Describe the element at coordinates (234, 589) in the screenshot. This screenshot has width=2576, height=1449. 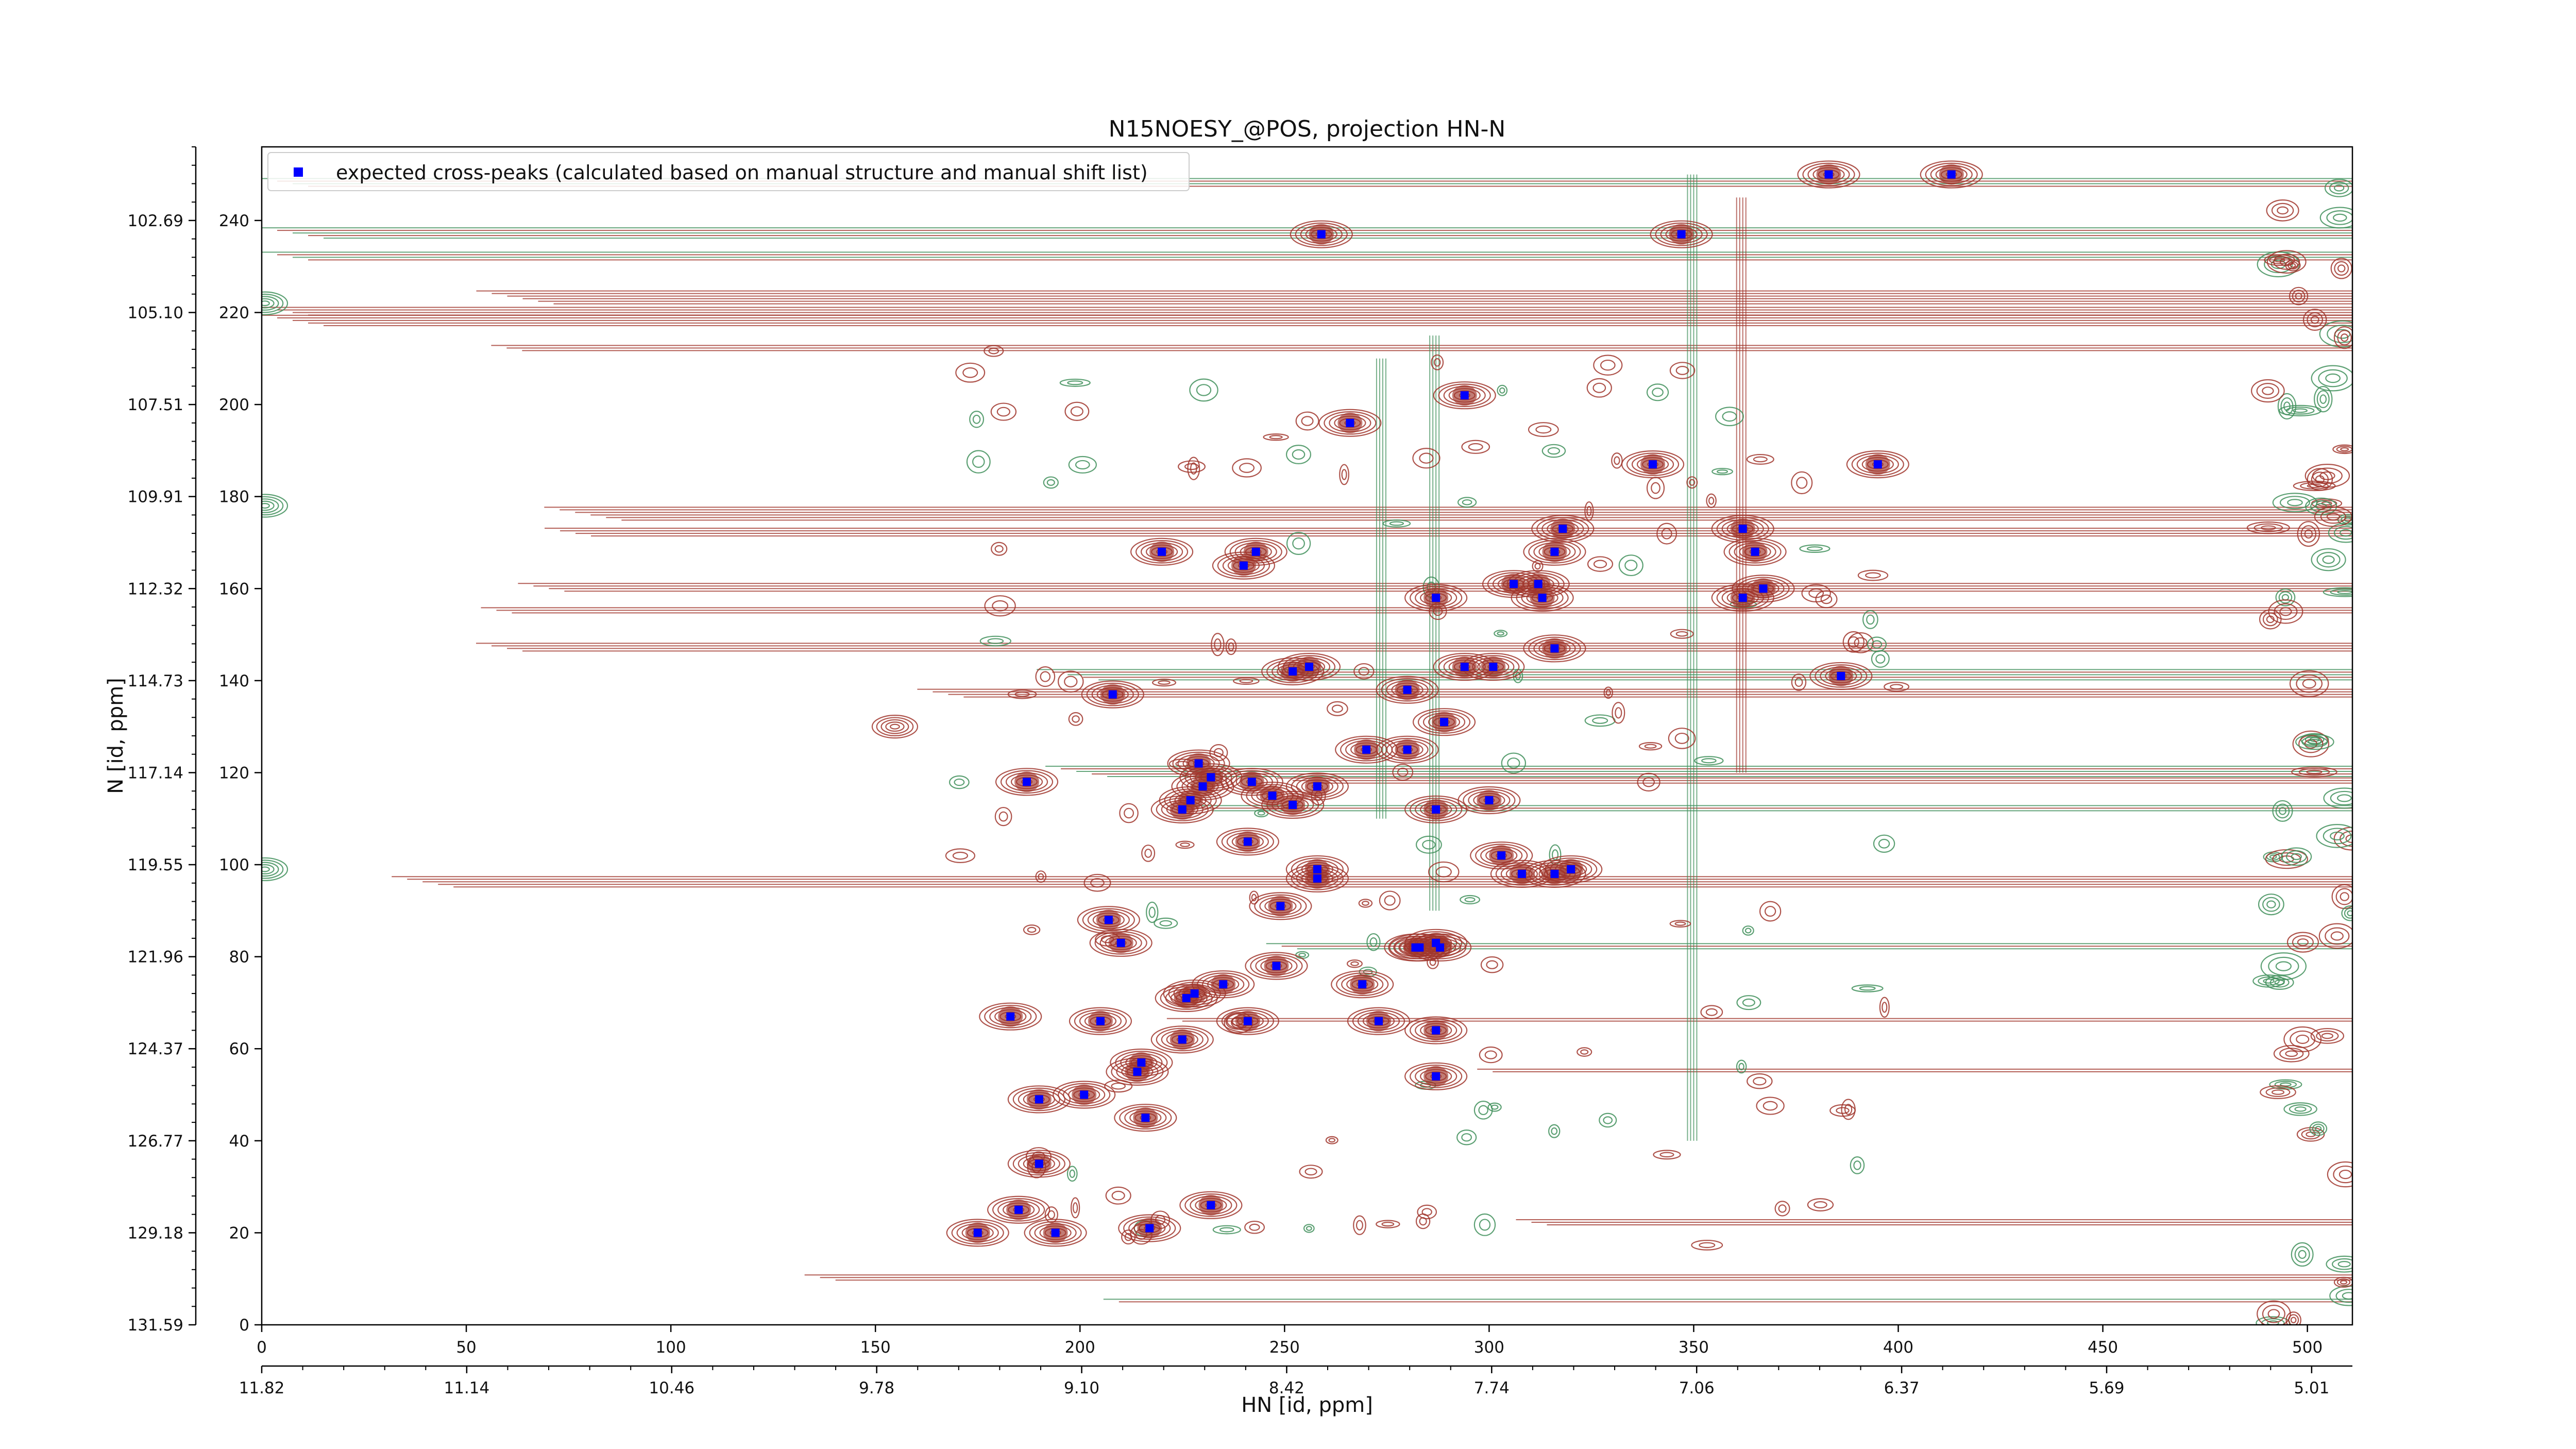
I see `y-index-tick-label: 160` at that location.